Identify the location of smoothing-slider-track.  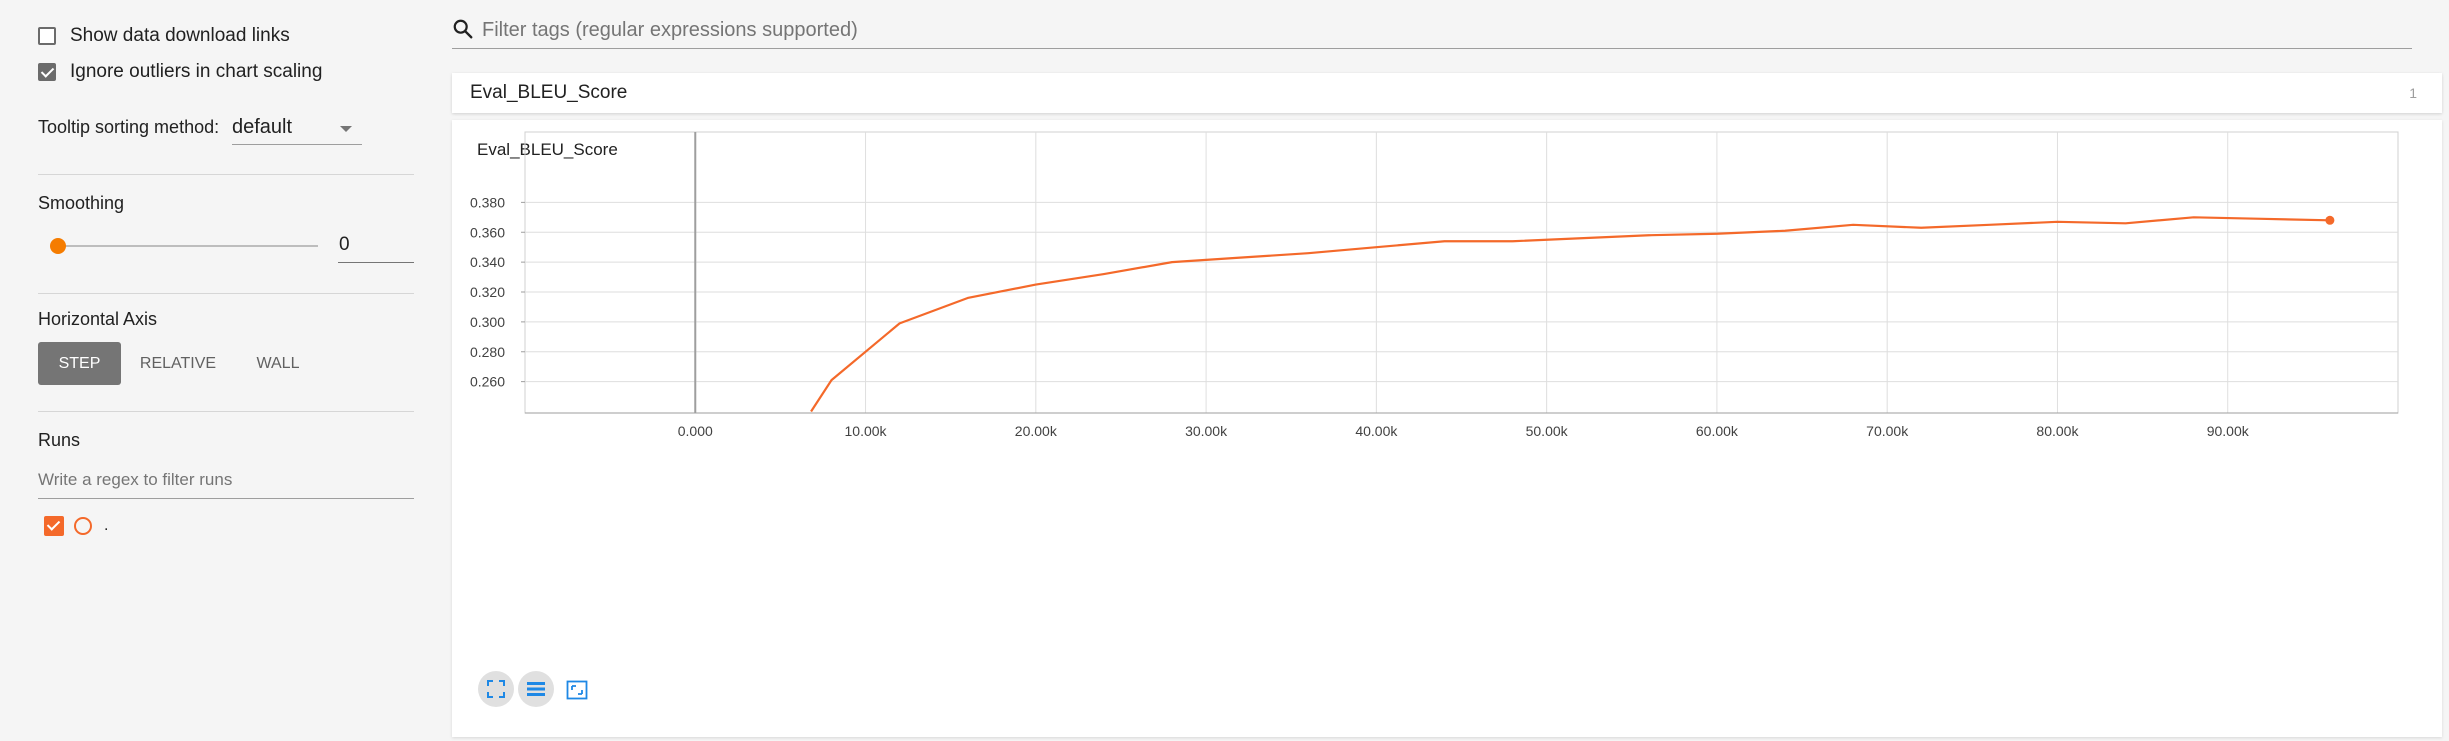
(188, 246).